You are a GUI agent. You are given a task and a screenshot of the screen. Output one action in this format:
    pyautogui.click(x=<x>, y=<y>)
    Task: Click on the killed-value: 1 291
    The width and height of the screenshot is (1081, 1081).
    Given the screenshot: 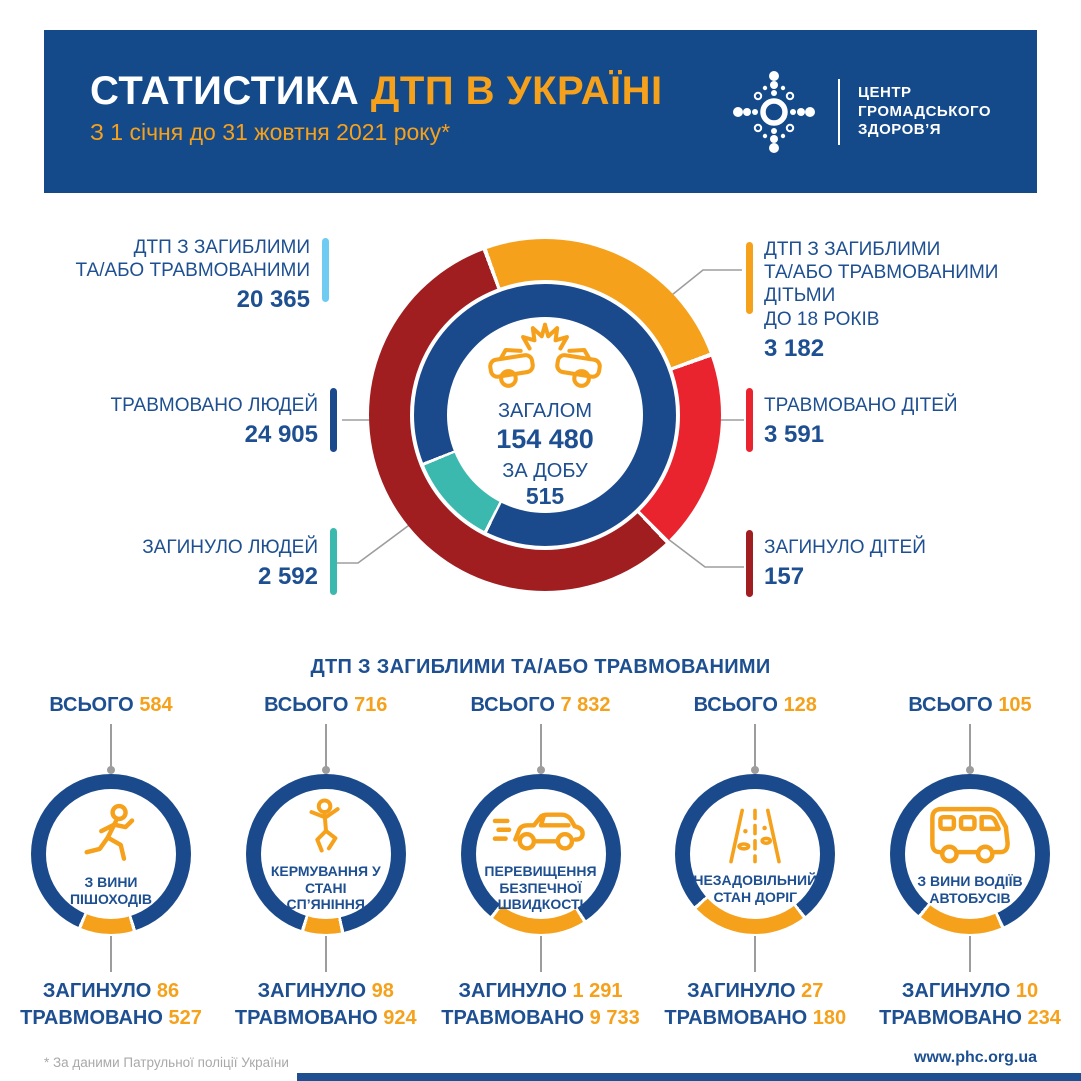 What is the action you would take?
    pyautogui.click(x=597, y=991)
    